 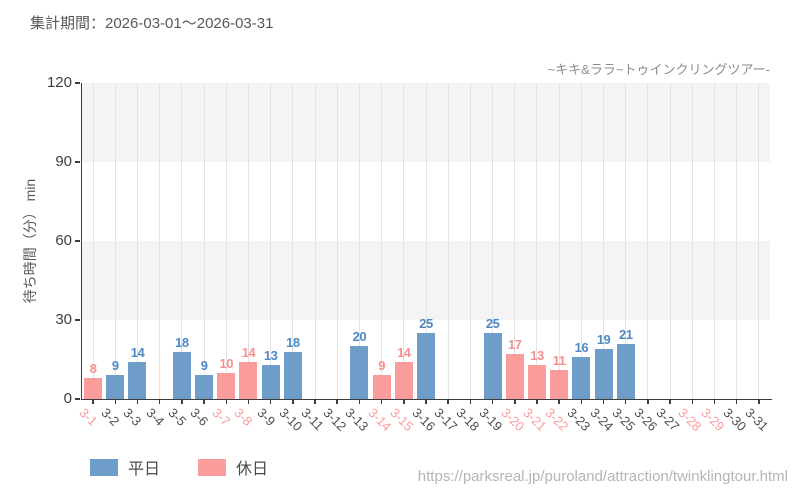 I want to click on x-tick-label: 3-8, so click(x=243, y=417).